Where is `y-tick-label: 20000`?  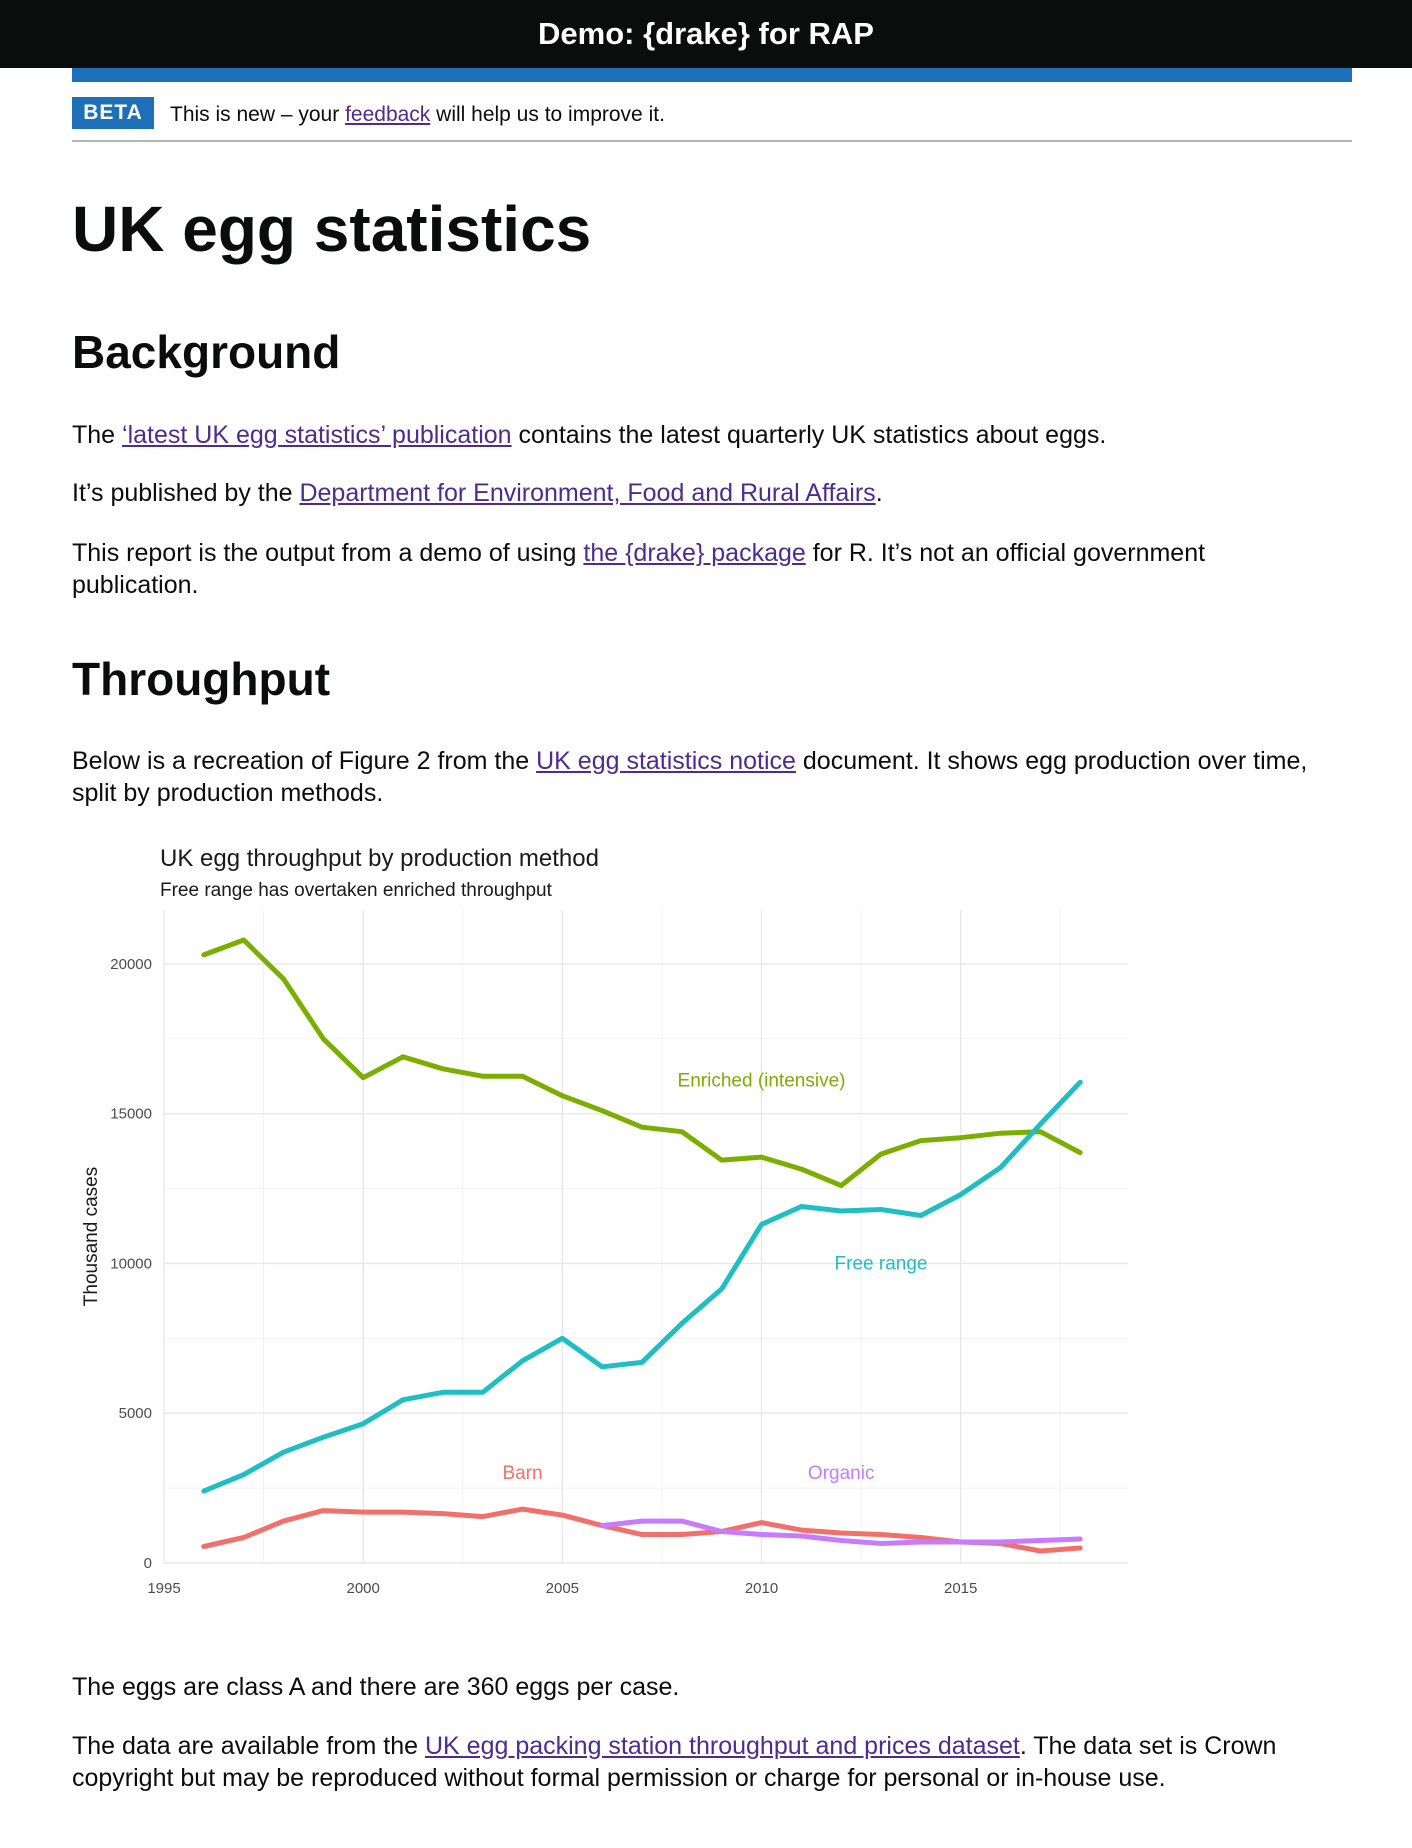
y-tick-label: 20000 is located at coordinates (131, 964).